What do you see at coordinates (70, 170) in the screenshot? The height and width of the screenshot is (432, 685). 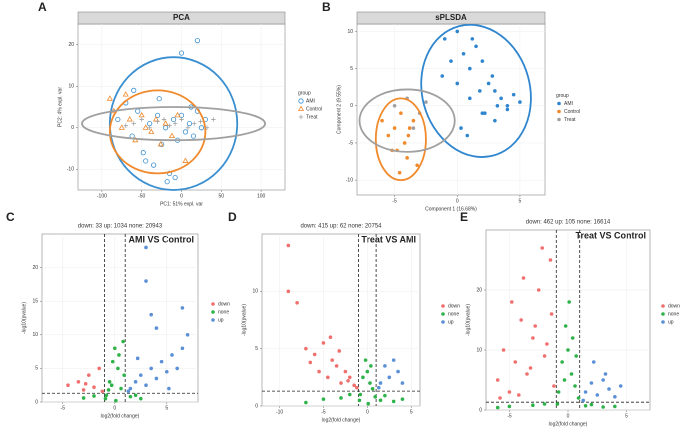 I see `y-tick-label: -10` at bounding box center [70, 170].